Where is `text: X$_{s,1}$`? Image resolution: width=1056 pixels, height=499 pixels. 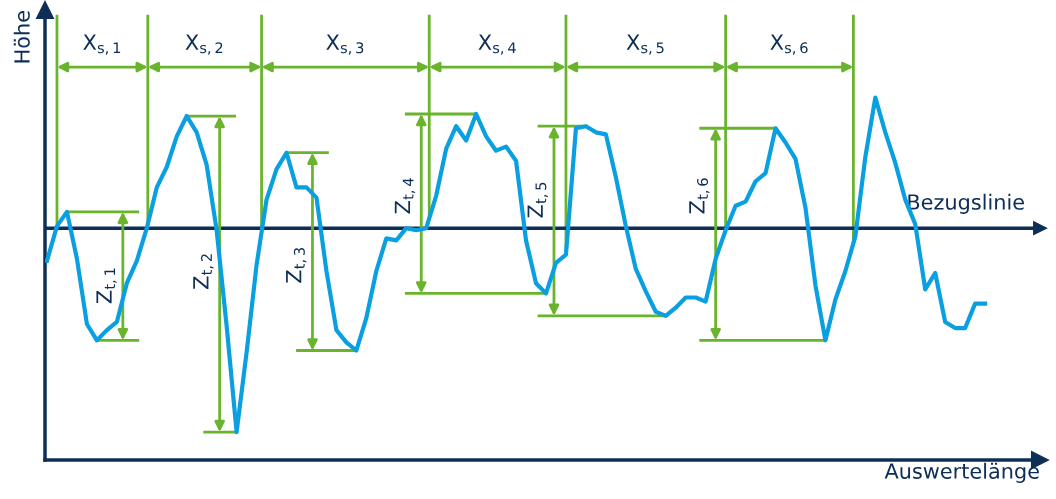 text: X$_{s,1}$ is located at coordinates (102, 44).